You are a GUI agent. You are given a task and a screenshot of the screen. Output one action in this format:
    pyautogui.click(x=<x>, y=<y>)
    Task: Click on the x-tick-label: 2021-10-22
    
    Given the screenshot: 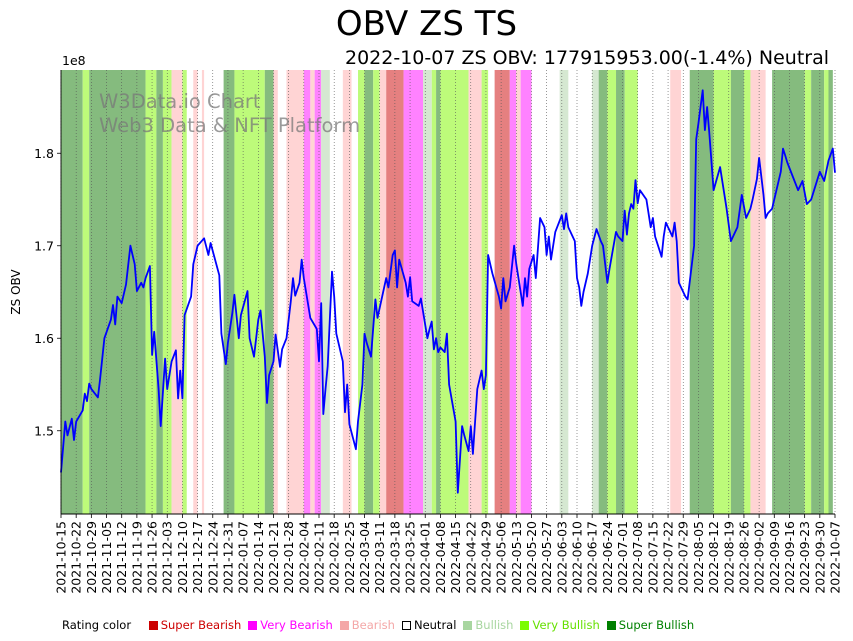 What is the action you would take?
    pyautogui.click(x=76, y=557)
    